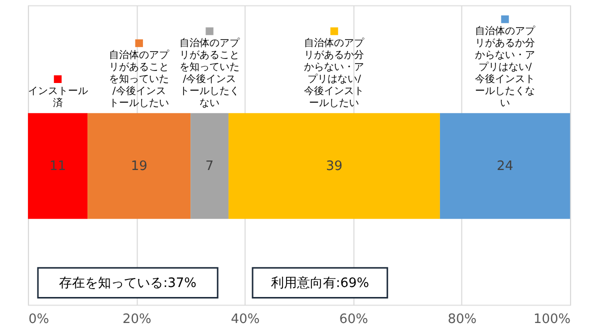 This screenshot has height=335, width=600. What do you see at coordinates (58, 98) in the screenshot?
I see `legend-label: インストール済` at bounding box center [58, 98].